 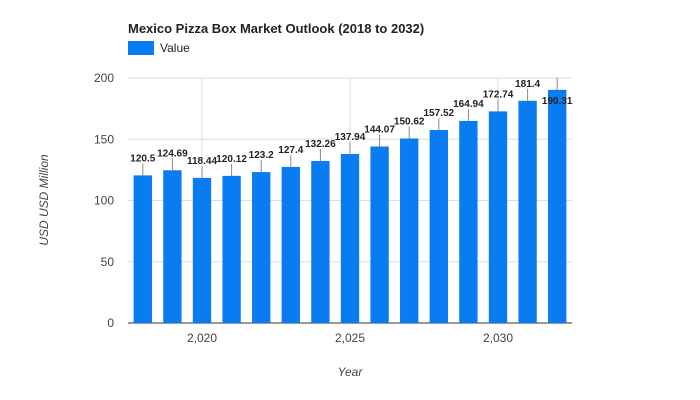 I want to click on x-tick-label-2,025: 2,025, so click(x=350, y=338).